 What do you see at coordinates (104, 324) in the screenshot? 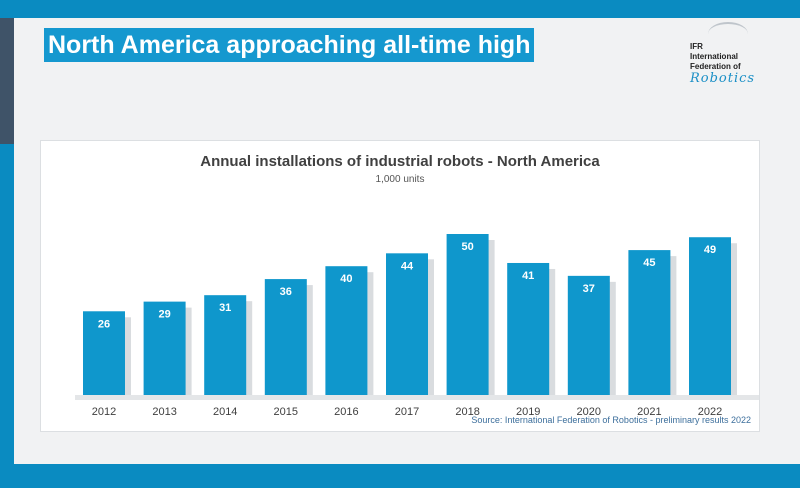
I see `data-label-2012: 26` at bounding box center [104, 324].